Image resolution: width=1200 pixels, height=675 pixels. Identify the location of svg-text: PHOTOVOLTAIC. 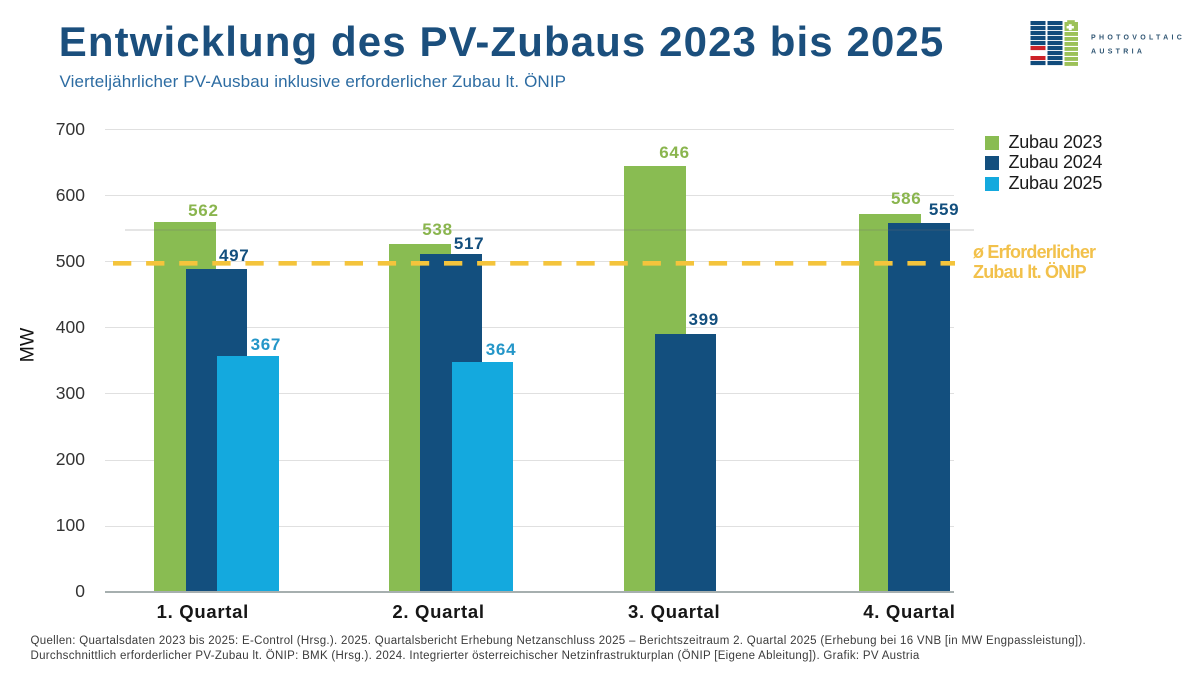
(1138, 38).